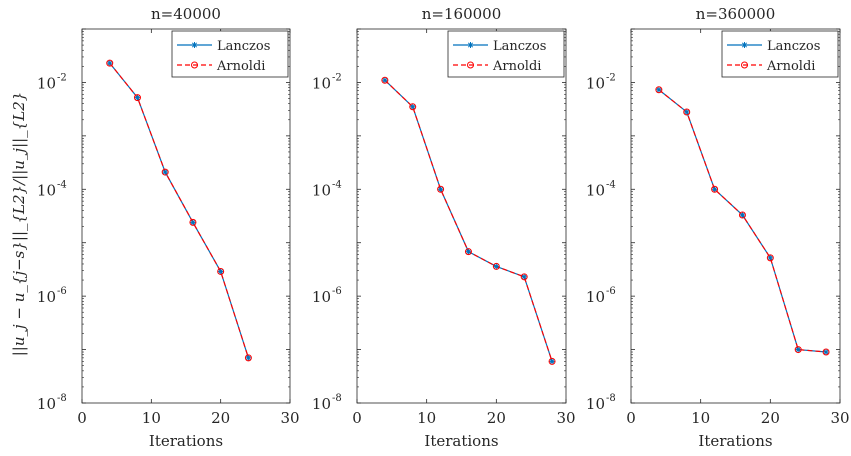 This screenshot has width=851, height=456. I want to click on y-axis-label: ||u_j − u_{j−s}||_{L2}/||u_j||_{L2}, so click(19, 224).